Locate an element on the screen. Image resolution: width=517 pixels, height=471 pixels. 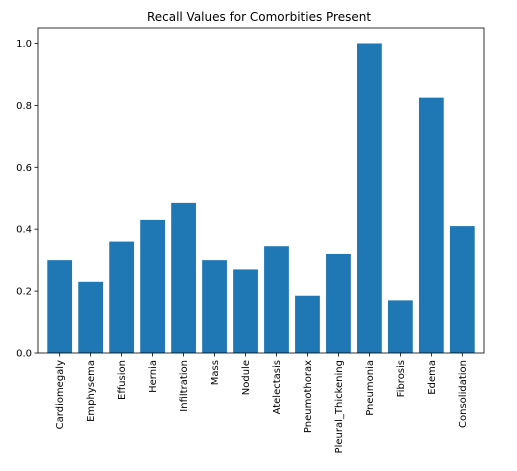
y-tick-label: 0.2 is located at coordinates (24, 292).